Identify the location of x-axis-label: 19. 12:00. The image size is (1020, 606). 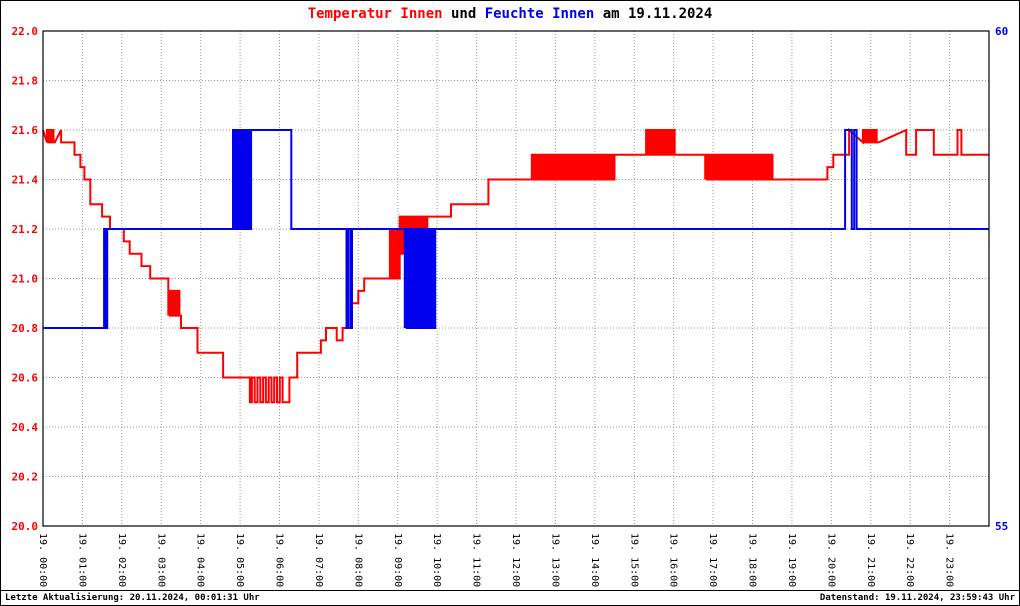
(515, 560).